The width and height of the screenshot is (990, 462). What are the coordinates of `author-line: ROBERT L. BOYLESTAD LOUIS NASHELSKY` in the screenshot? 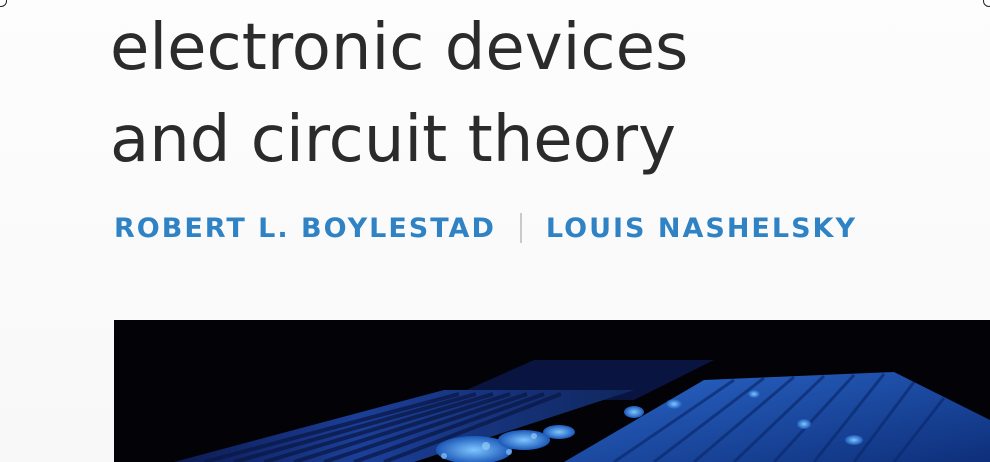 It's located at (485, 228).